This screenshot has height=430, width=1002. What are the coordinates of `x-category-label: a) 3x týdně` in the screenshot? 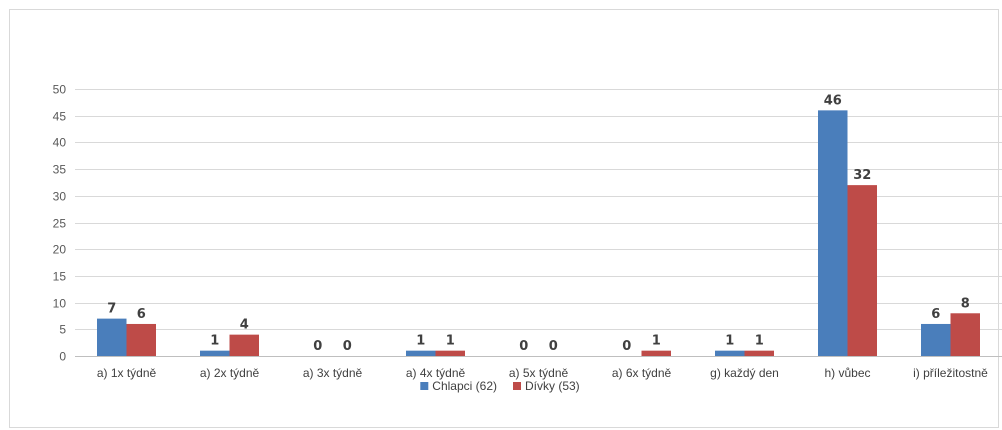 It's located at (333, 373).